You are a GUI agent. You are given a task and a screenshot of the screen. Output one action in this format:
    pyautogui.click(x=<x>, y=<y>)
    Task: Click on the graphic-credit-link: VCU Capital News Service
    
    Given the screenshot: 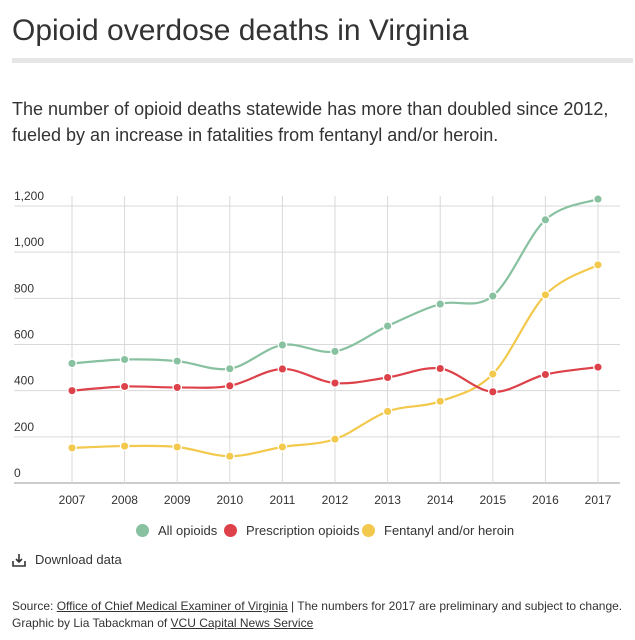 What is the action you would take?
    pyautogui.click(x=242, y=623)
    